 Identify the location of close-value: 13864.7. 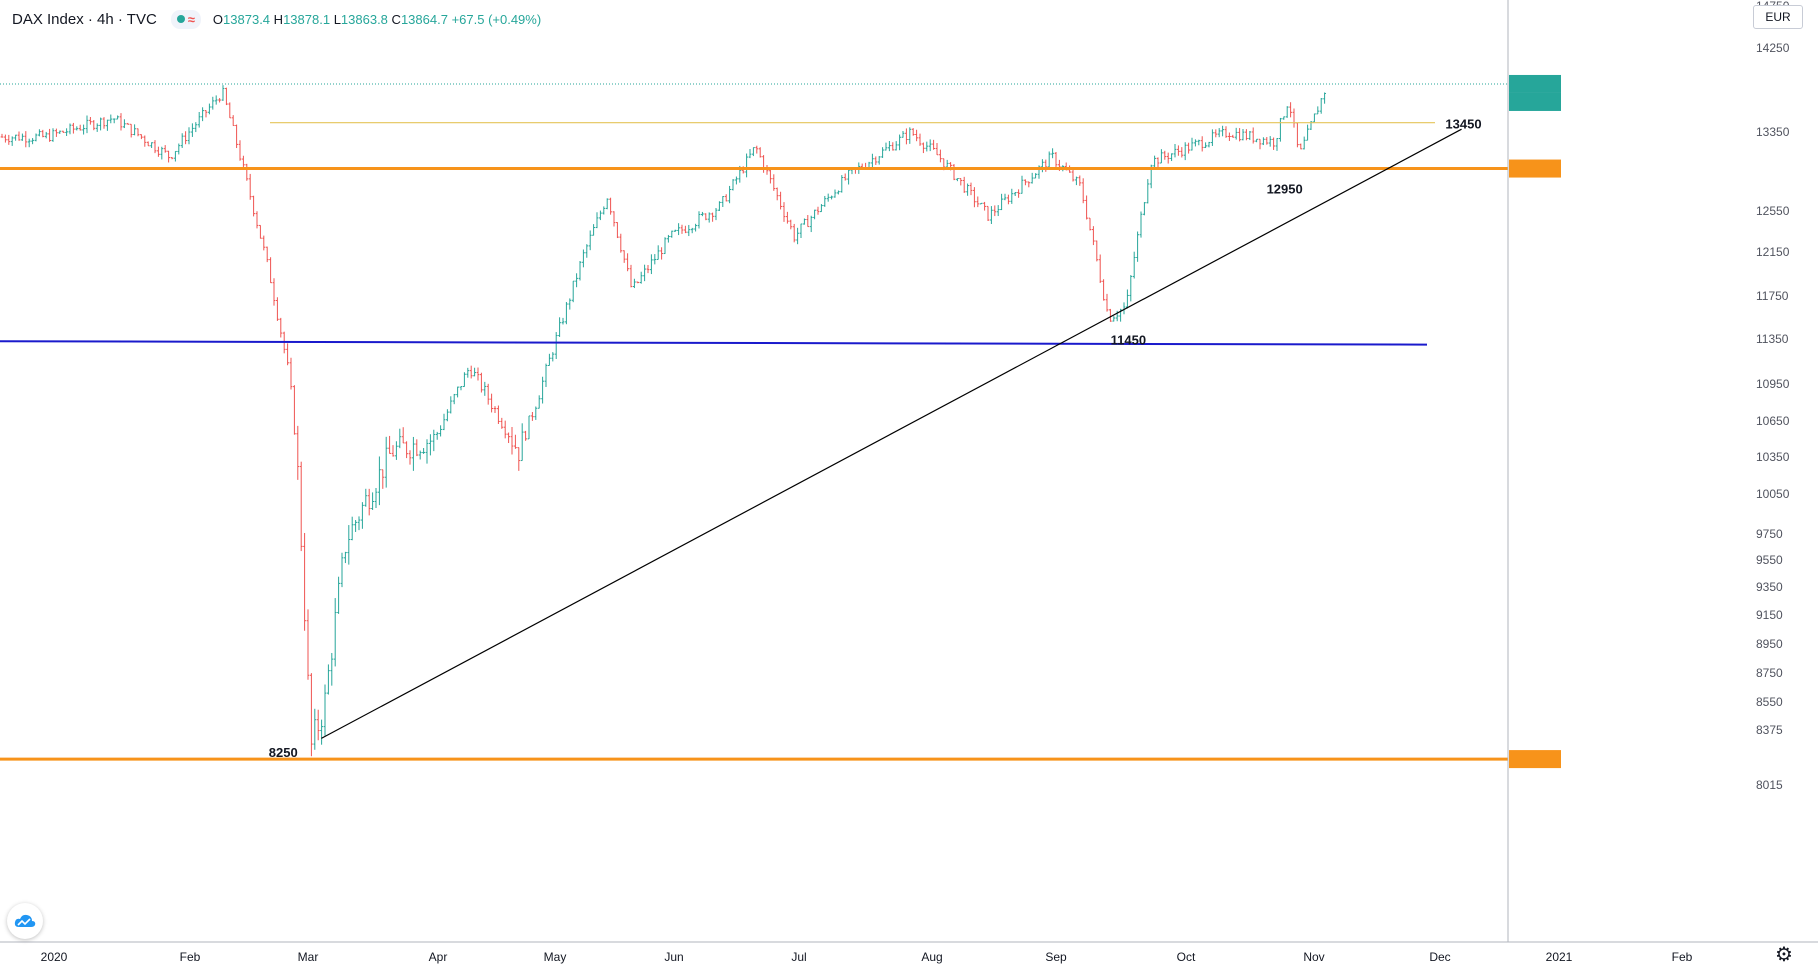
(424, 19).